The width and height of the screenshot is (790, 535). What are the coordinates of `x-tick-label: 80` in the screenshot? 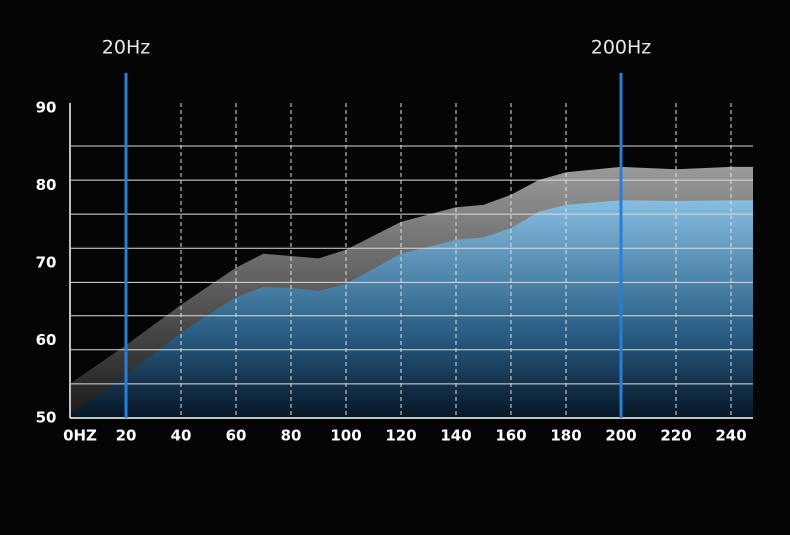 It's located at (291, 436).